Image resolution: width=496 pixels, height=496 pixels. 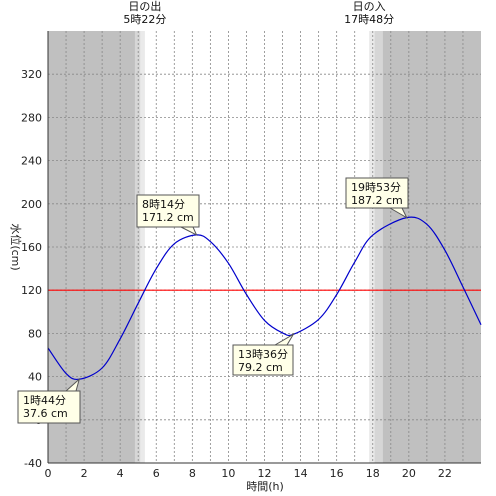 What do you see at coordinates (31, 247) in the screenshot?
I see `y-tick-label: 160` at bounding box center [31, 247].